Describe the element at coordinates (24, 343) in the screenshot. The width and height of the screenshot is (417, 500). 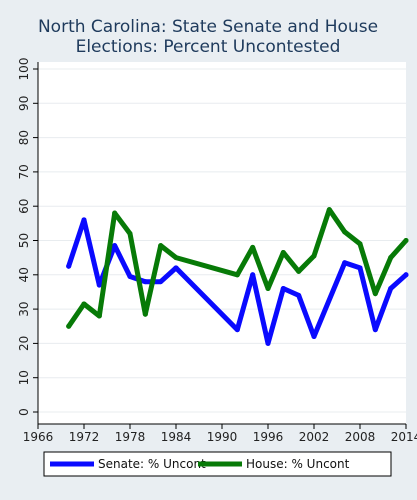
I see `y-tick-label: 20` at that location.